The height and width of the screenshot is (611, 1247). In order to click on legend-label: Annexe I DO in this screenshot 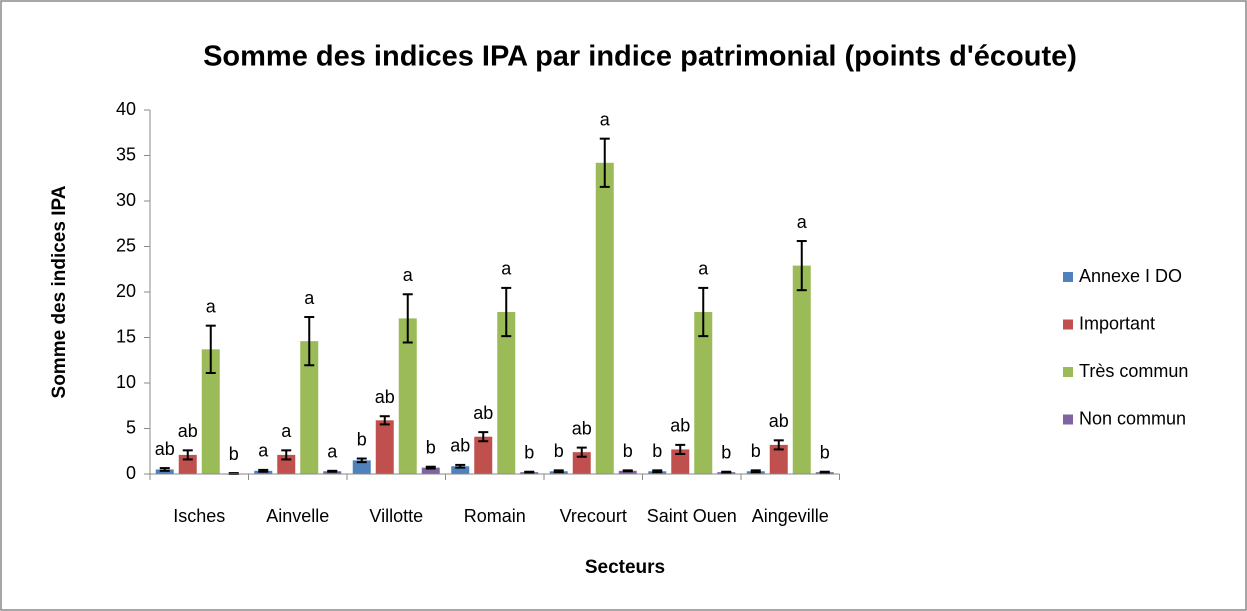, I will do `click(1130, 276)`.